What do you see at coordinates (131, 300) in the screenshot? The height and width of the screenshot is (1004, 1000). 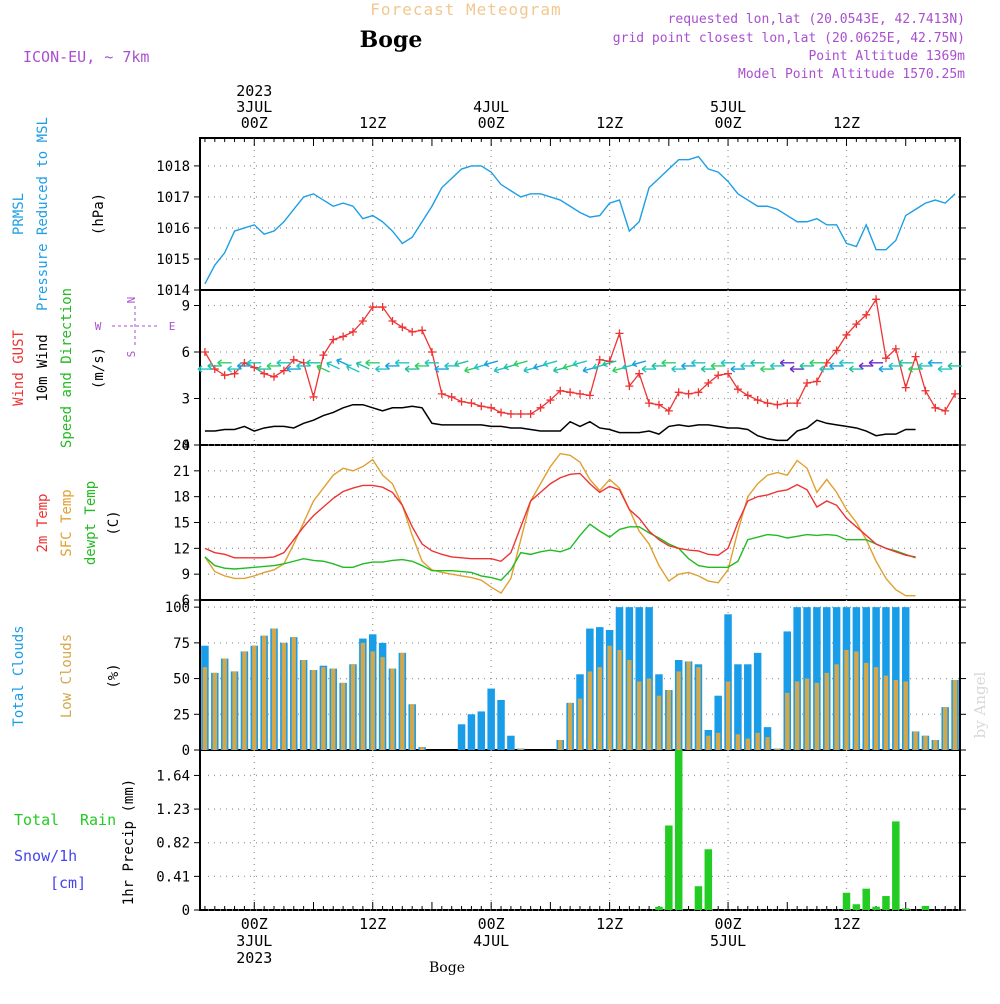 I see `compass-north: N` at bounding box center [131, 300].